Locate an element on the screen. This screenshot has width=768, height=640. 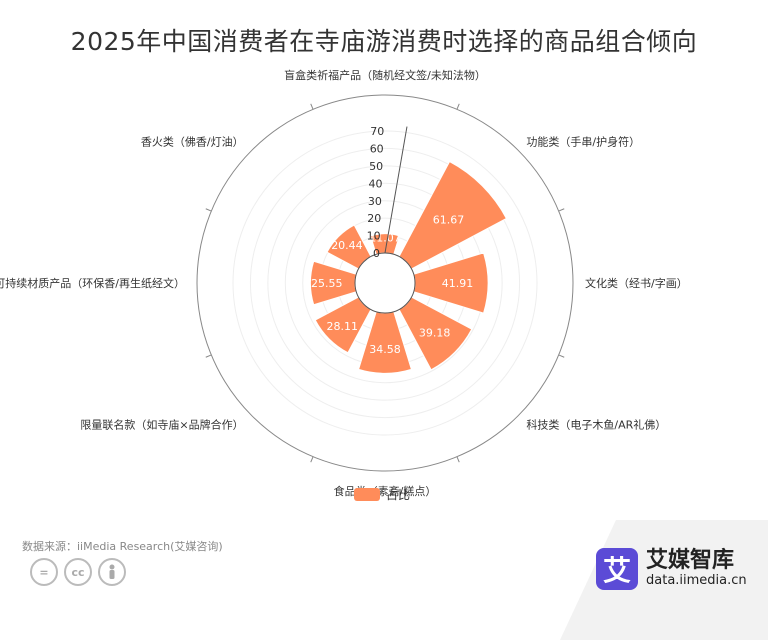
data-label-6: 25.55 is located at coordinates (327, 283).